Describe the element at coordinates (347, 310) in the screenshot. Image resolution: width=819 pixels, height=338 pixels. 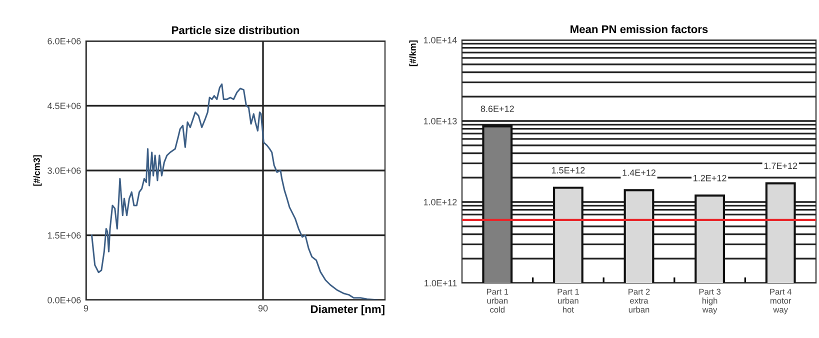
I see `x-axis-title: Diameter [nm]` at that location.